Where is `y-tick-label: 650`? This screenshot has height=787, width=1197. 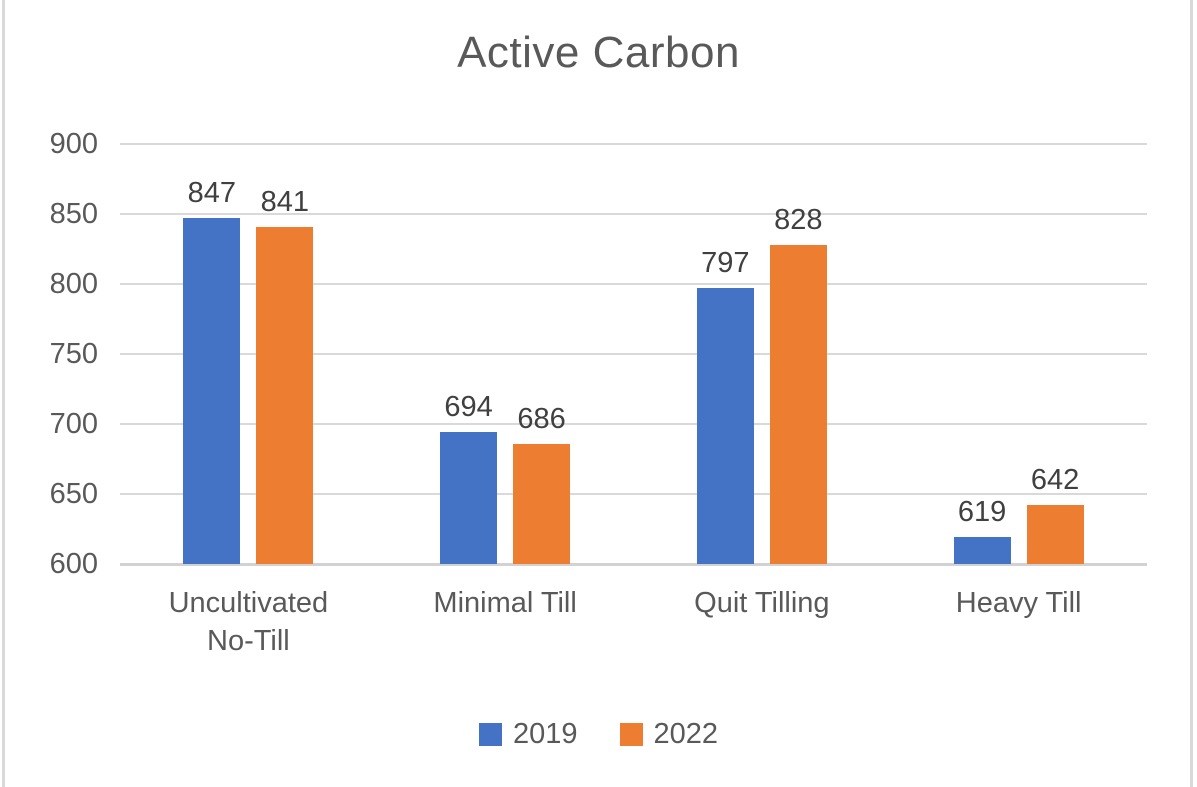 y-tick-label: 650 is located at coordinates (73, 494).